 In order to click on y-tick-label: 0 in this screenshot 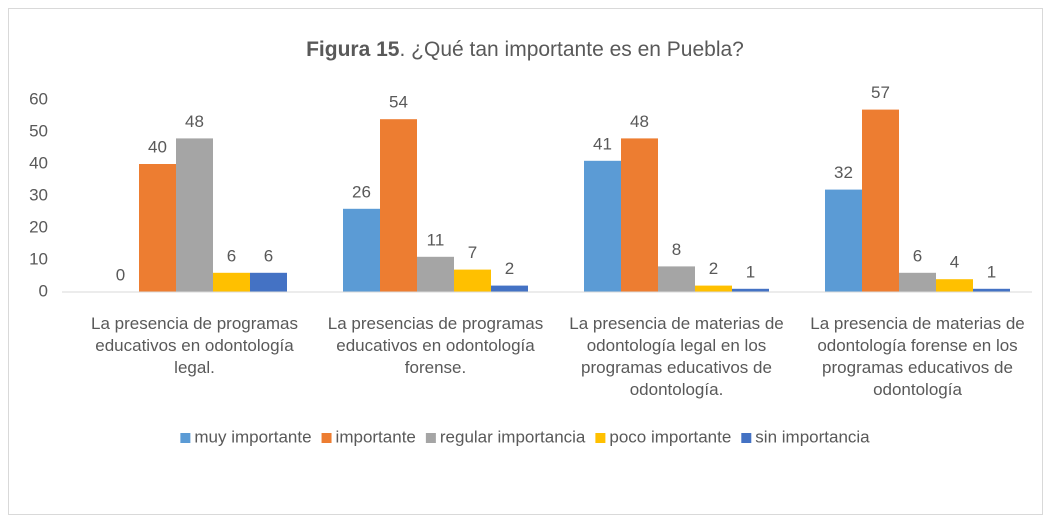, I will do `click(43, 290)`.